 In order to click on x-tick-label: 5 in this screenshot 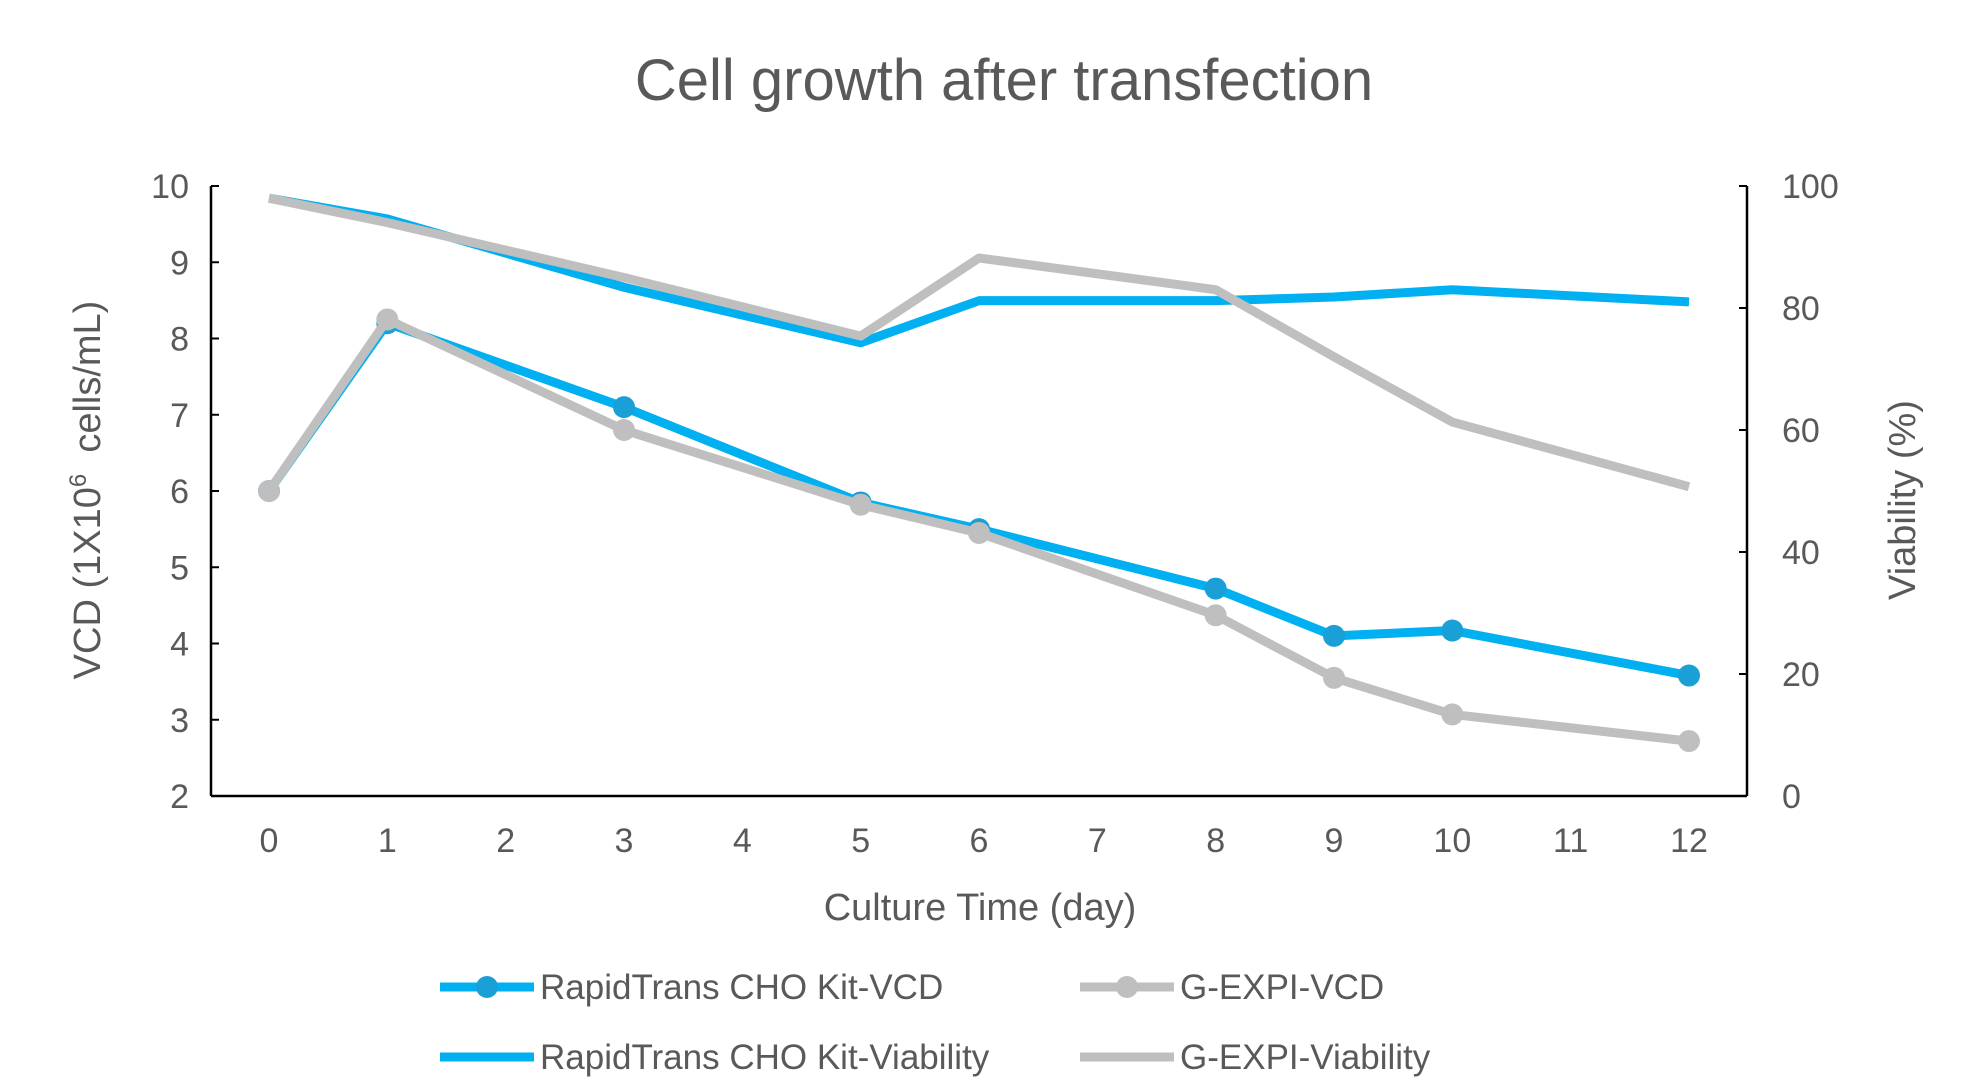, I will do `click(860, 841)`.